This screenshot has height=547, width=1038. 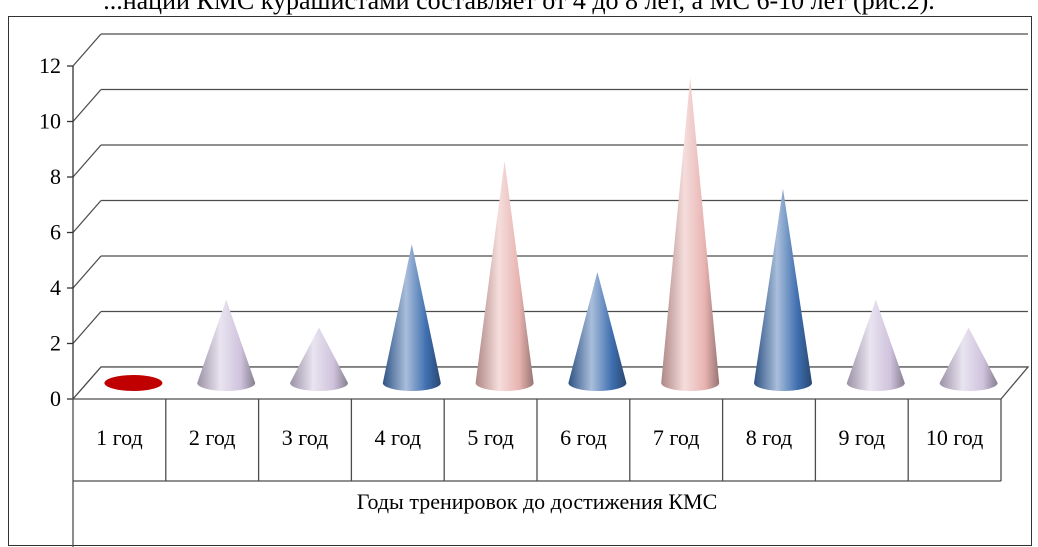 What do you see at coordinates (305, 437) in the screenshot?
I see `x-tick-label: 3 год` at bounding box center [305, 437].